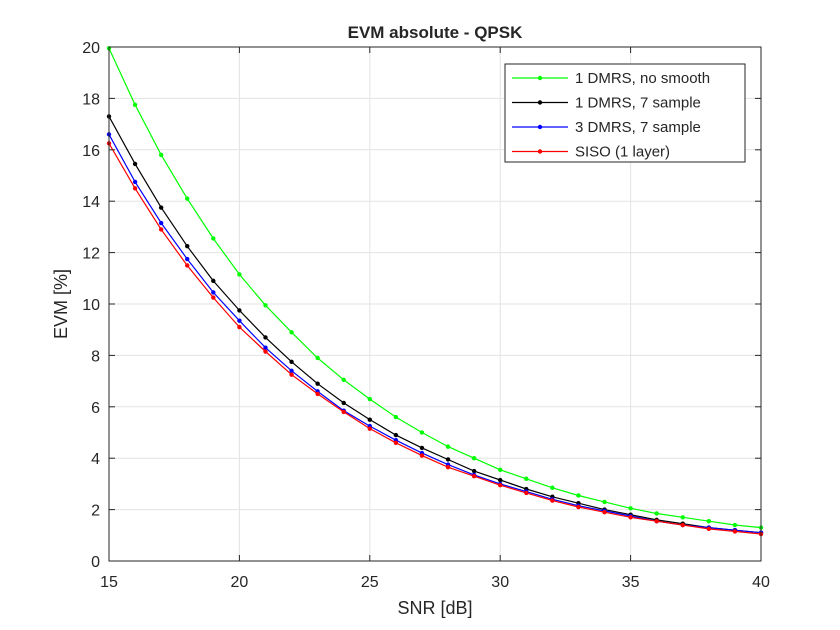  I want to click on x-tick-labels: 15 20 25 30 35 40, so click(435, 582).